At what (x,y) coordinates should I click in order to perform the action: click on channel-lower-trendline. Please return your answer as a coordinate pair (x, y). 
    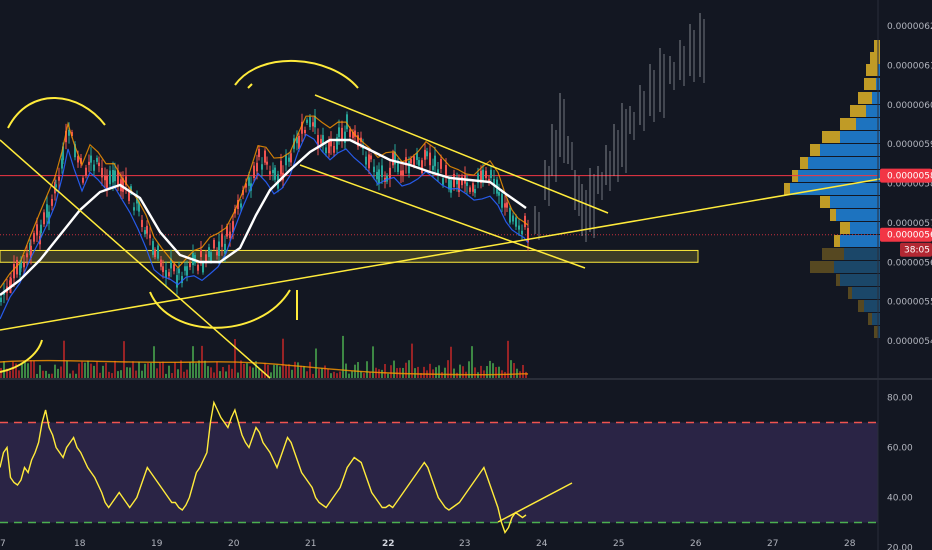
    Looking at the image, I should click on (442, 216).